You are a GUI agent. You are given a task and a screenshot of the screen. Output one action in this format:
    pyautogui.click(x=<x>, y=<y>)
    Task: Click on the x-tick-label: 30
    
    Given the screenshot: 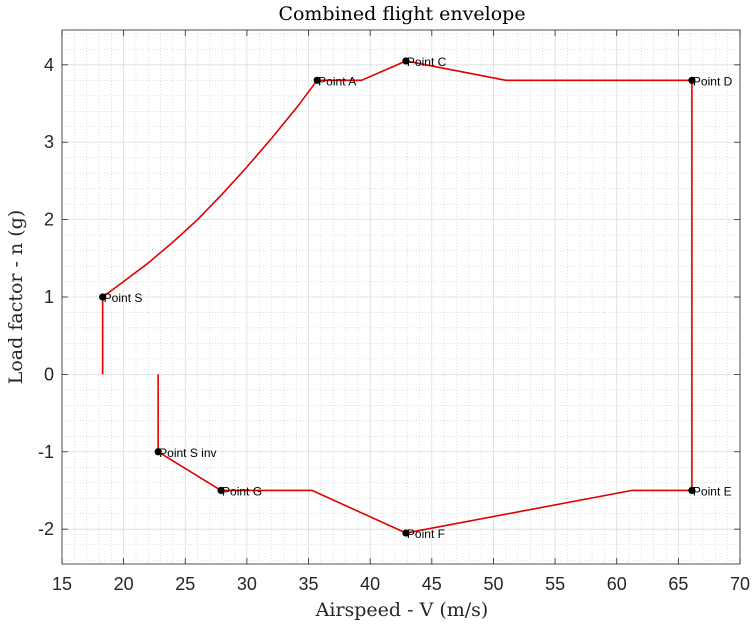 What is the action you would take?
    pyautogui.click(x=247, y=584)
    